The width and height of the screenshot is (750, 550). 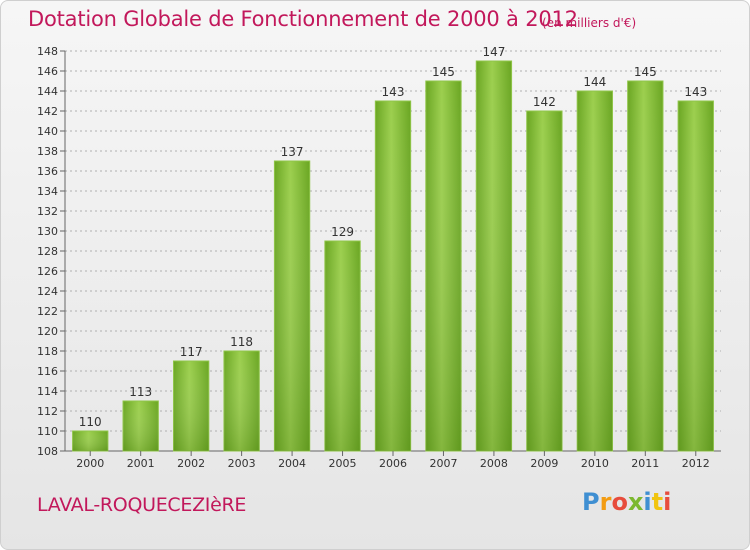 What do you see at coordinates (645, 463) in the screenshot?
I see `x-tick-label: 2011` at bounding box center [645, 463].